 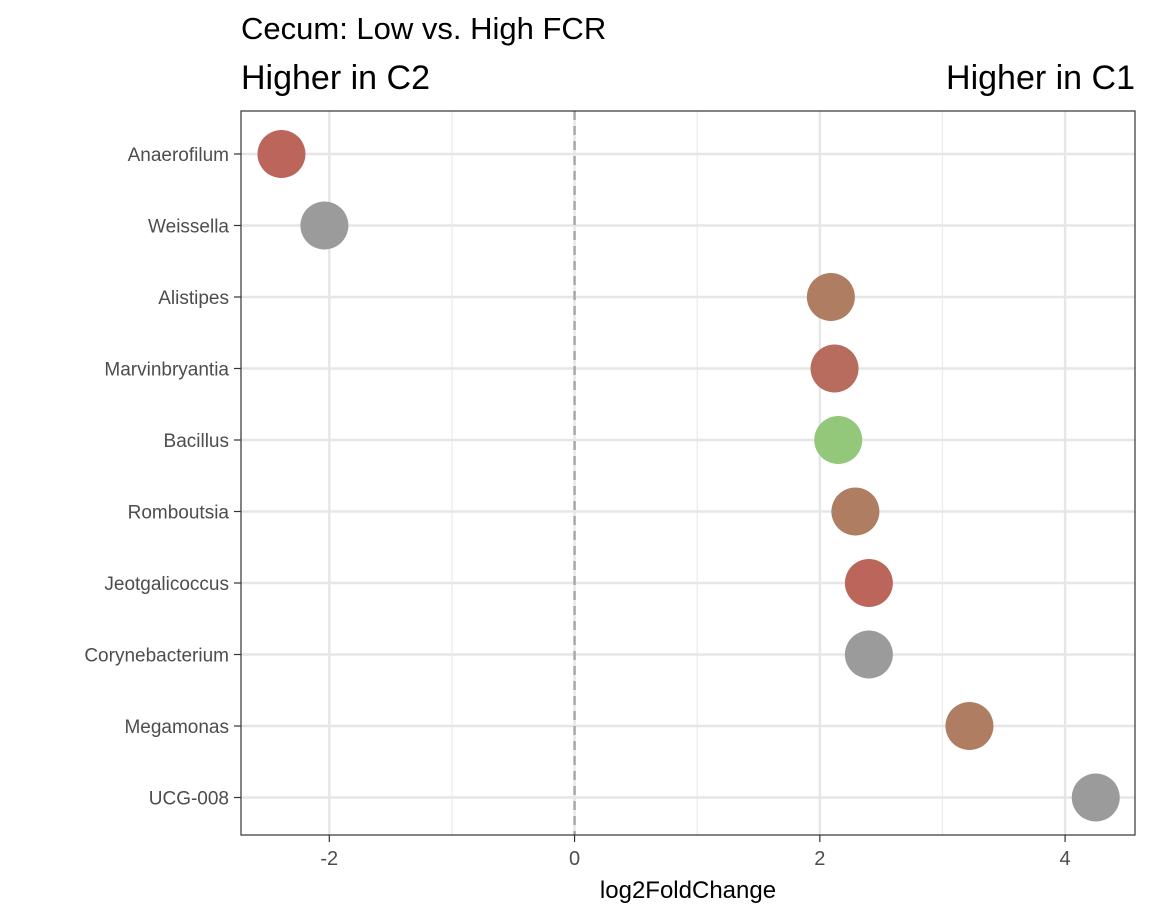 What do you see at coordinates (574, 859) in the screenshot?
I see `x-tick-label: 0` at bounding box center [574, 859].